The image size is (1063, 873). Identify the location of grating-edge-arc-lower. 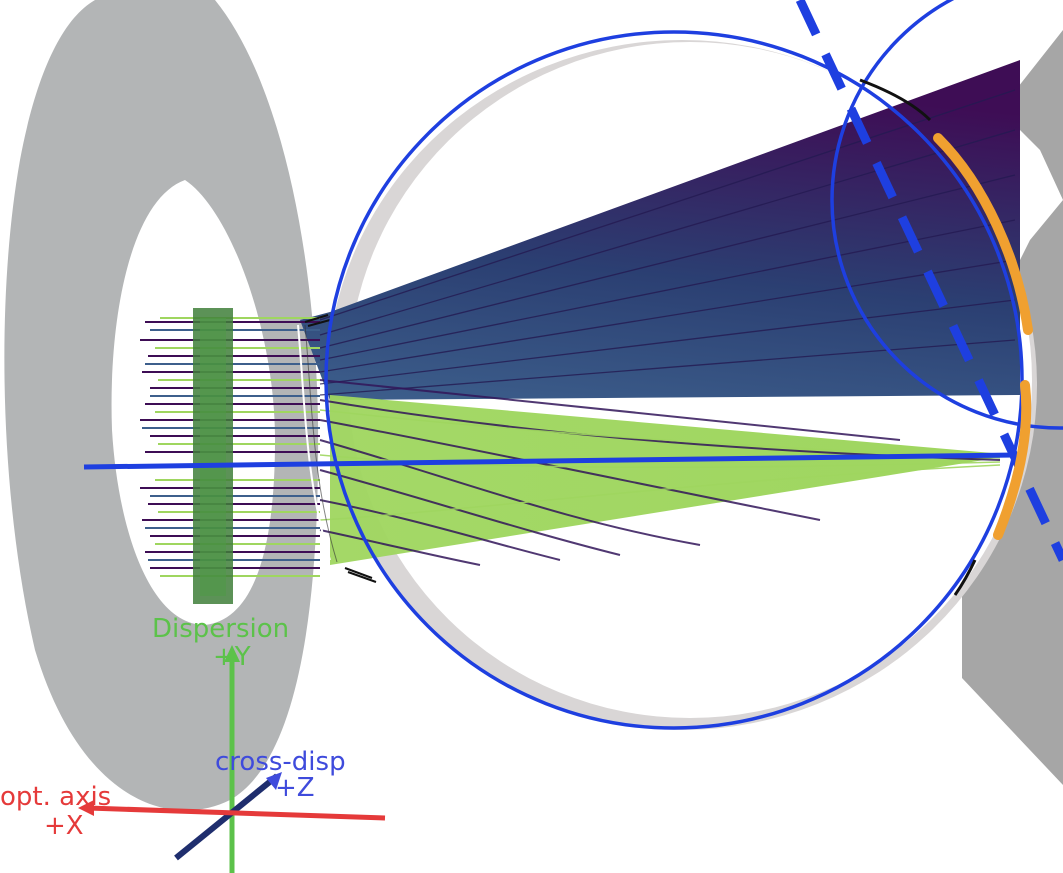
(965, 577).